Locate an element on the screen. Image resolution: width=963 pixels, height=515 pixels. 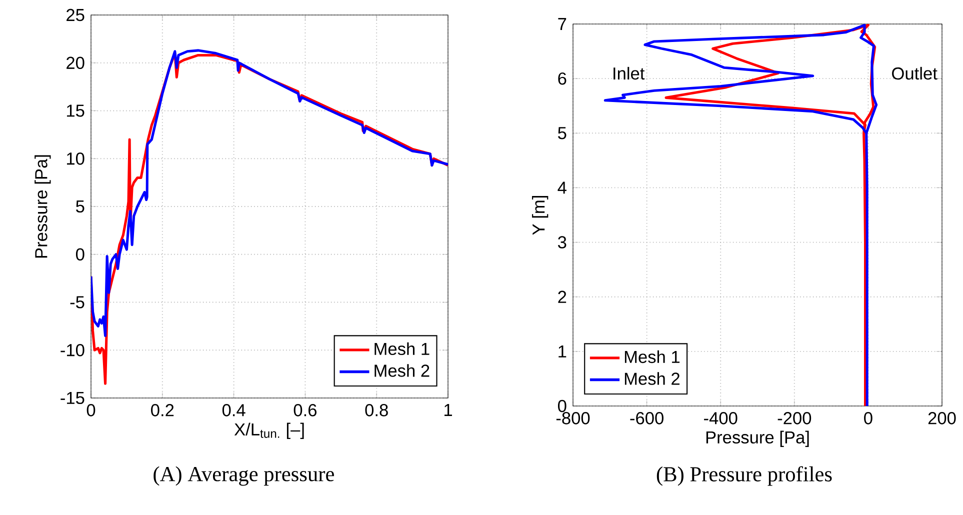
x-tick-label: 0.4 is located at coordinates (234, 410).